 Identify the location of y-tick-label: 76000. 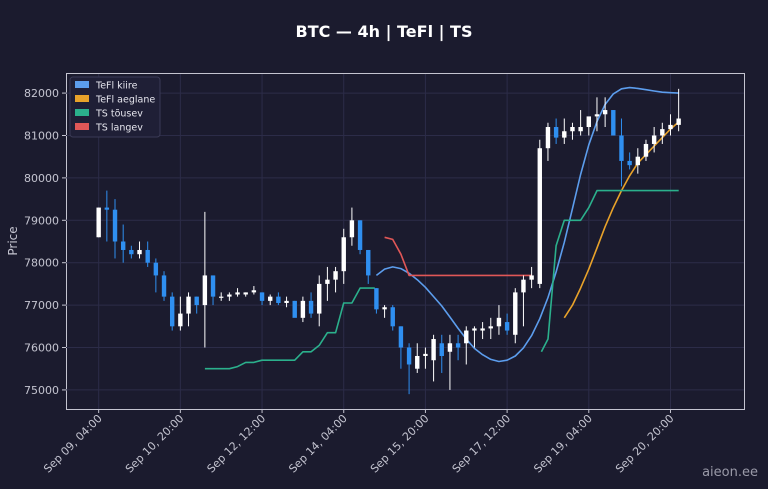
(41, 348).